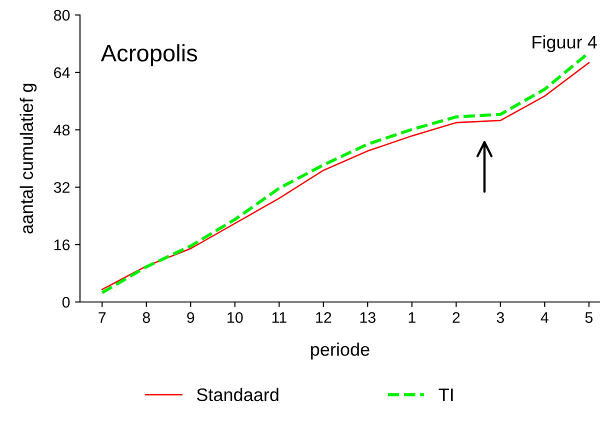 The height and width of the screenshot is (421, 600). Describe the element at coordinates (235, 317) in the screenshot. I see `x-tick-label: 10` at that location.